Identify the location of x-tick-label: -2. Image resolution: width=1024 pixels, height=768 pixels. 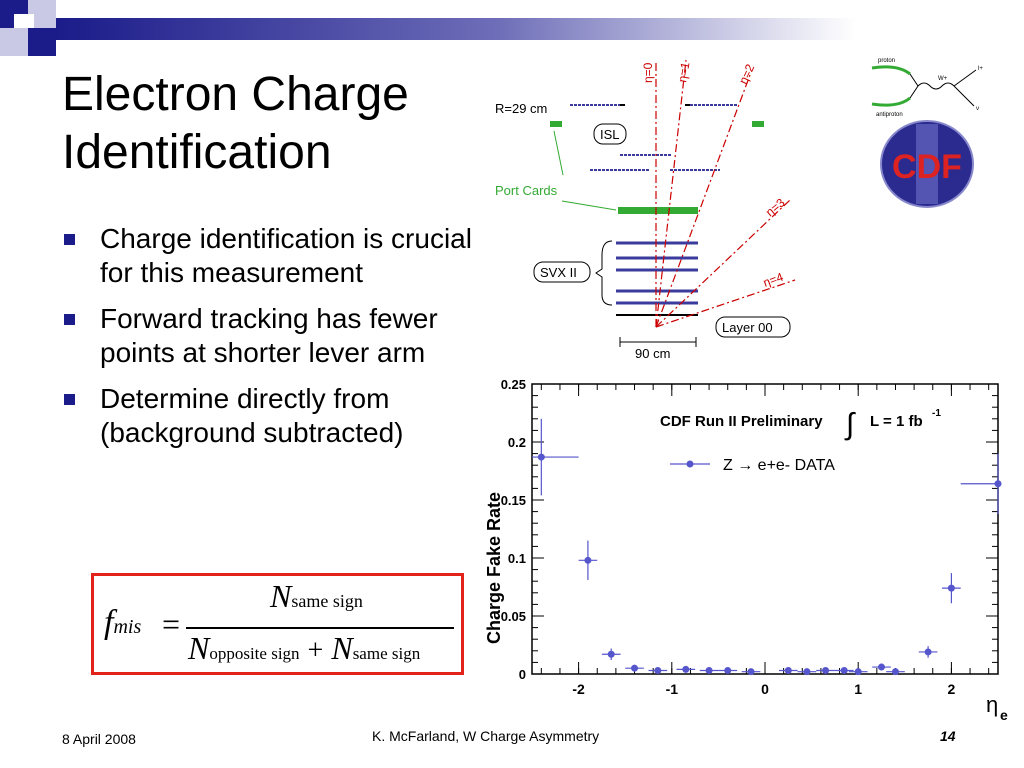
(578, 689).